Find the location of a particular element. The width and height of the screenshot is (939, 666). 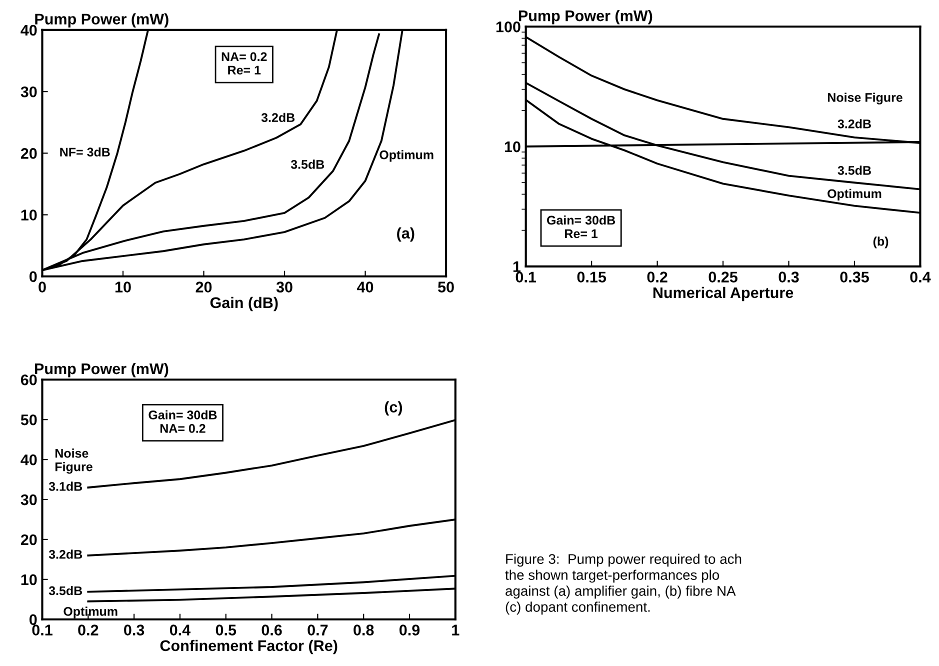

x-tick-label: 0.5 is located at coordinates (226, 630).